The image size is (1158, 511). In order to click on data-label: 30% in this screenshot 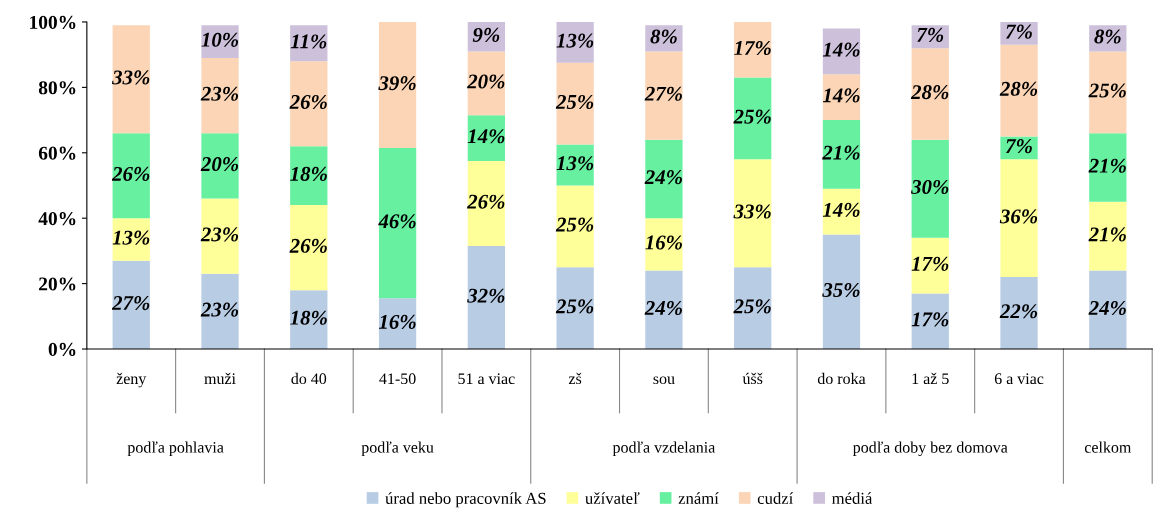, I will do `click(930, 187)`.